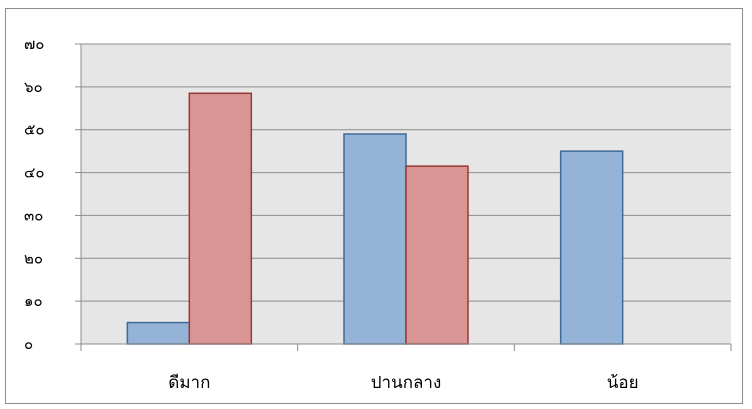 The image size is (752, 409). What do you see at coordinates (34, 173) in the screenshot?
I see `y-tick-label: ๔๐` at bounding box center [34, 173].